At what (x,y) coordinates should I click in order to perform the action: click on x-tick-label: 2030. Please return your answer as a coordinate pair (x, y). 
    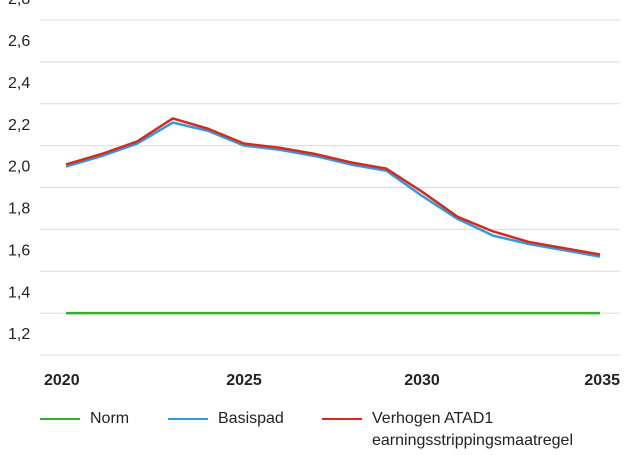
    Looking at the image, I should click on (422, 380).